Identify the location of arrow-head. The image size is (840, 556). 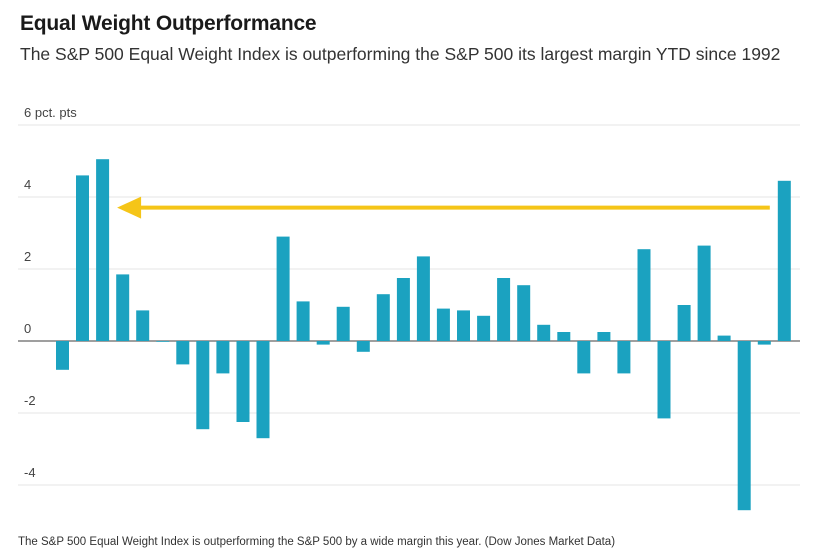
(129, 207).